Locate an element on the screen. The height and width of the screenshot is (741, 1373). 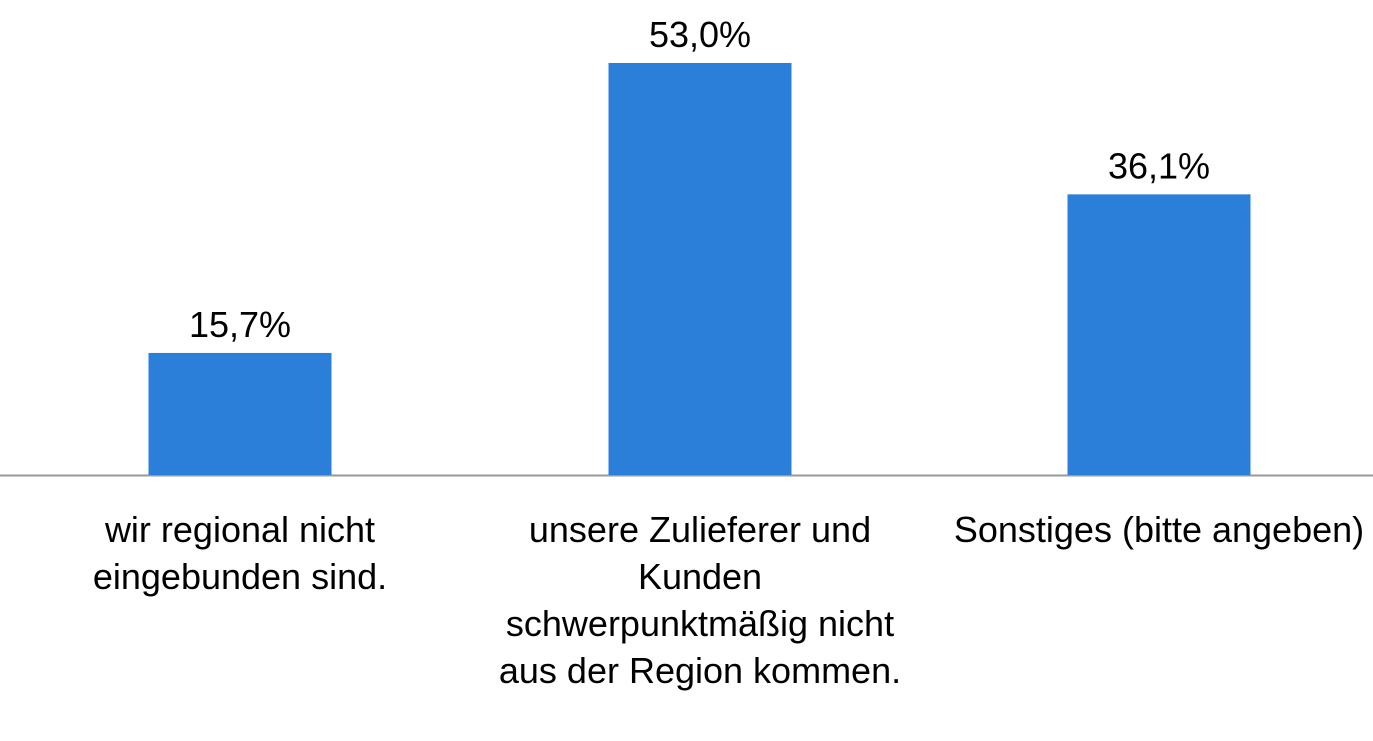
x-tick-label: wir regional nicht eingebunden sind. is located at coordinates (240, 553).